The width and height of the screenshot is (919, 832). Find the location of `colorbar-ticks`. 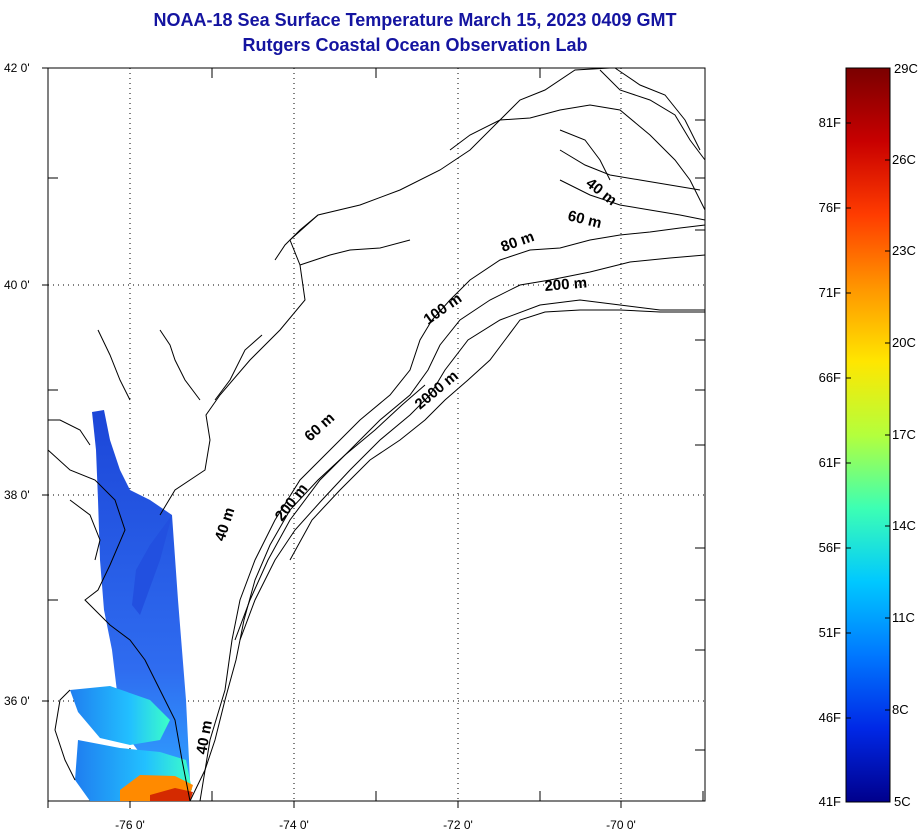

colorbar-ticks is located at coordinates (868, 420).